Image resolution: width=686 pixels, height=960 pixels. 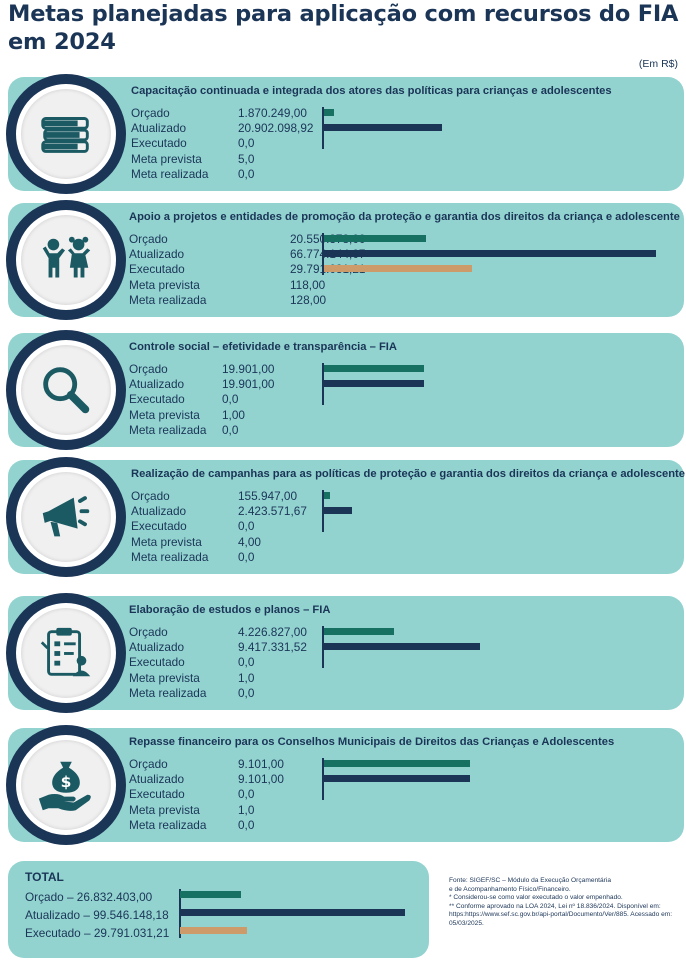 I want to click on total-bar-atualizado, so click(x=292, y=912).